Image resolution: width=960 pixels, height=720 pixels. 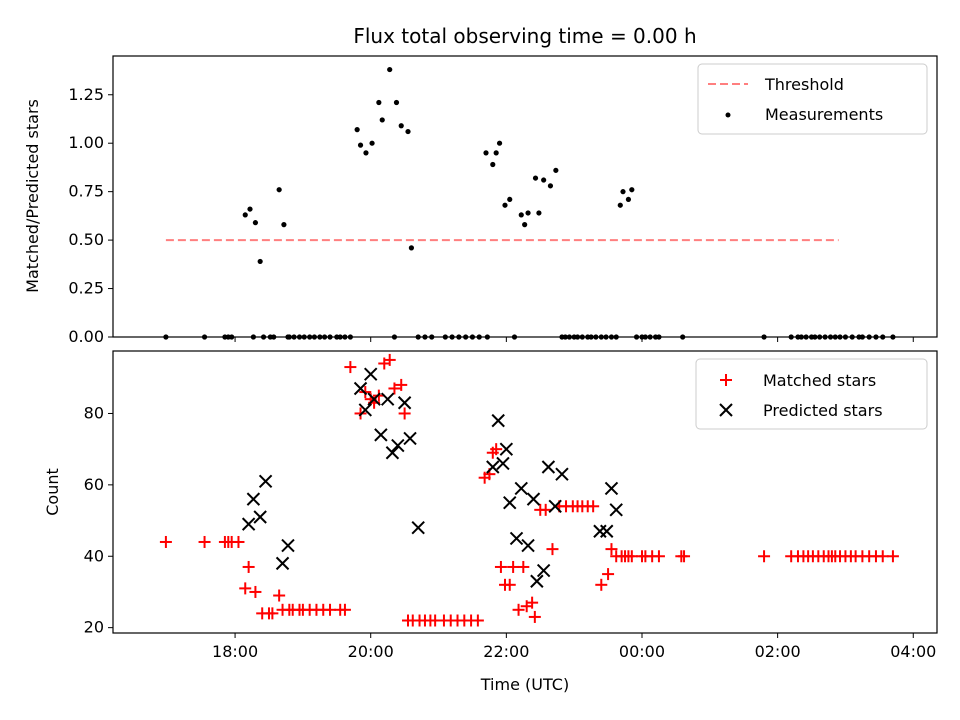 I want to click on top-legend-box, so click(x=812, y=99).